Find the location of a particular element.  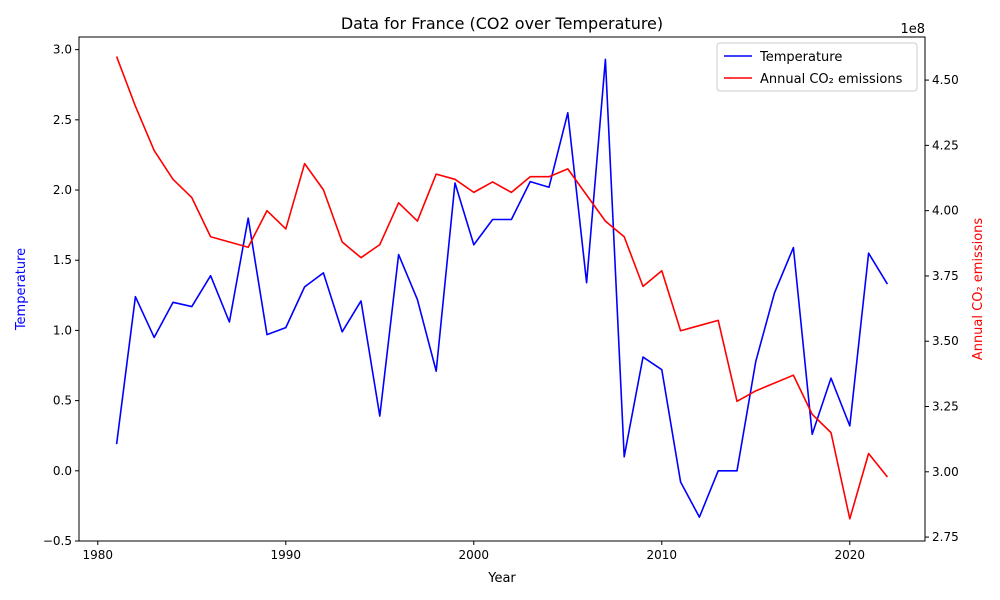

y-right-tick-label: 3.00 is located at coordinates (945, 472).